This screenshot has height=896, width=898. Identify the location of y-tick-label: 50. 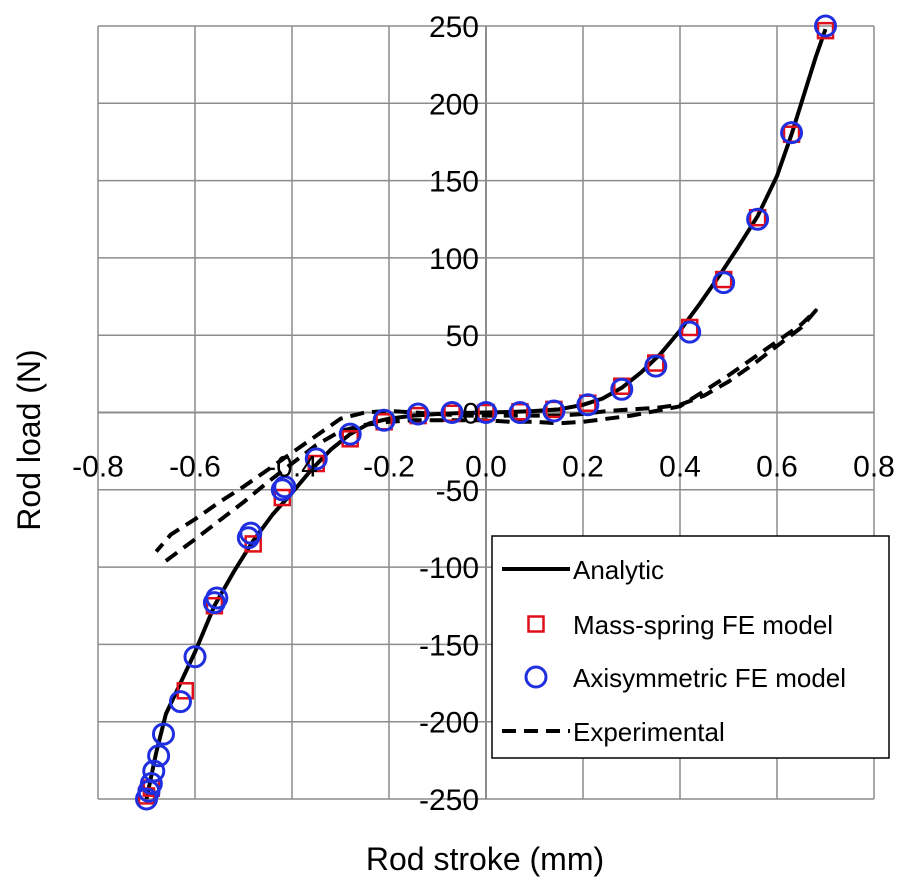
(462, 336).